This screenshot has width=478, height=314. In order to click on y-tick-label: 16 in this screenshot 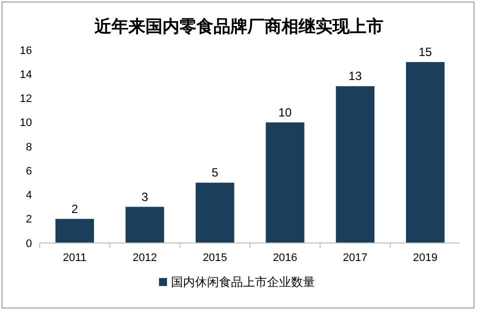, I will do `click(26, 50)`.